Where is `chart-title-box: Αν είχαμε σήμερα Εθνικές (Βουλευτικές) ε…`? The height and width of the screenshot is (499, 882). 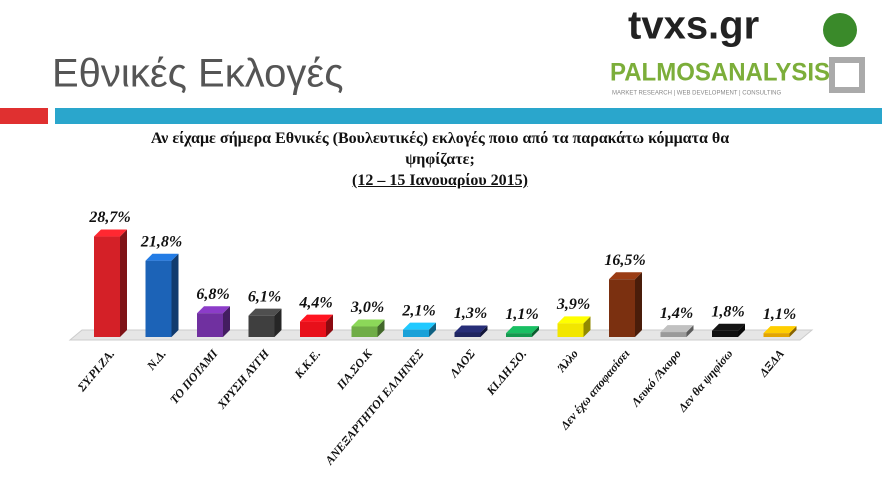 chart-title-box: Αν είχαμε σήμερα Εθνικές (Βουλευτικές) ε… is located at coordinates (440, 159).